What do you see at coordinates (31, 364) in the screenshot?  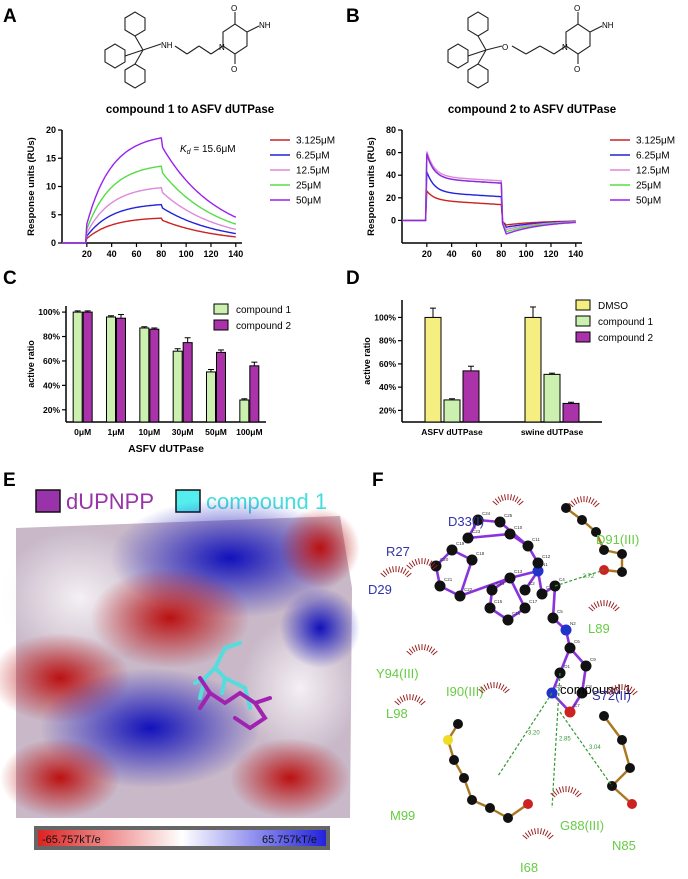 I see `y-axis-label: active ratio` at bounding box center [31, 364].